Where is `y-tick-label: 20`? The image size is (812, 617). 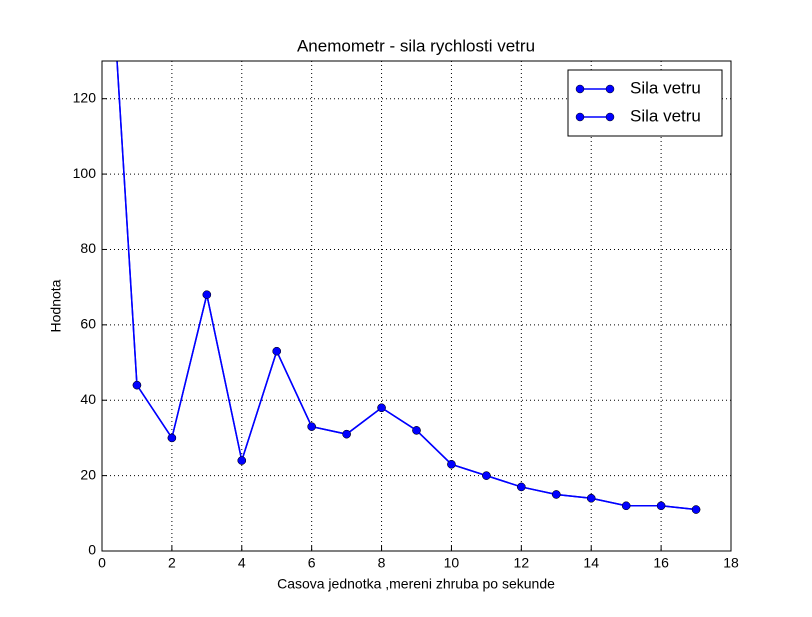
y-tick-label: 20 is located at coordinates (88, 474).